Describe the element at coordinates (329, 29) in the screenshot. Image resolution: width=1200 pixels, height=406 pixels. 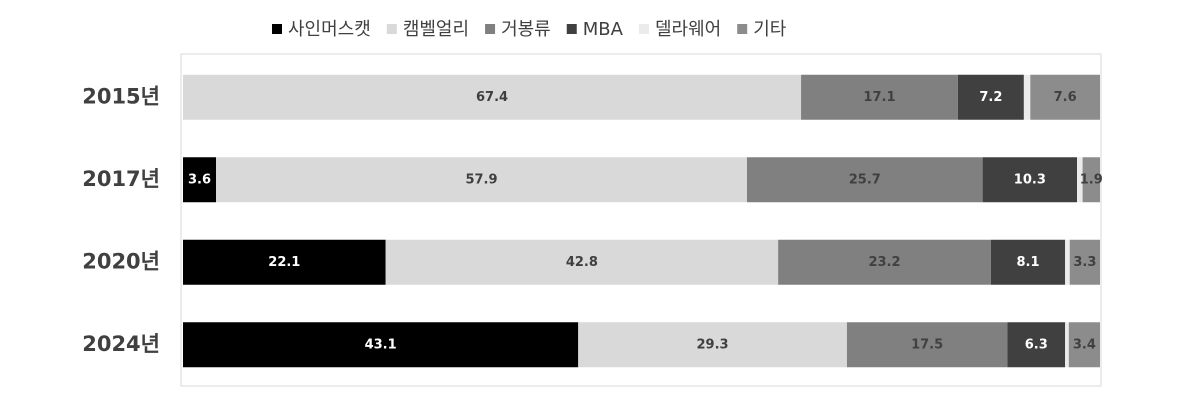
I see `legend-label: 사인머스캣` at that location.